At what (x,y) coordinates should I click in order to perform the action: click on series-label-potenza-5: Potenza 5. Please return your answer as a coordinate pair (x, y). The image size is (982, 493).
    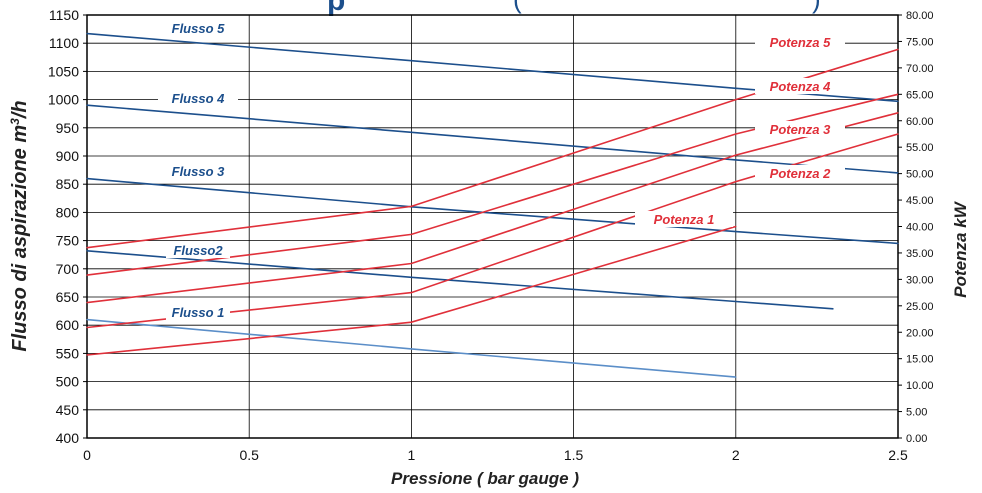
    Looking at the image, I should click on (800, 42).